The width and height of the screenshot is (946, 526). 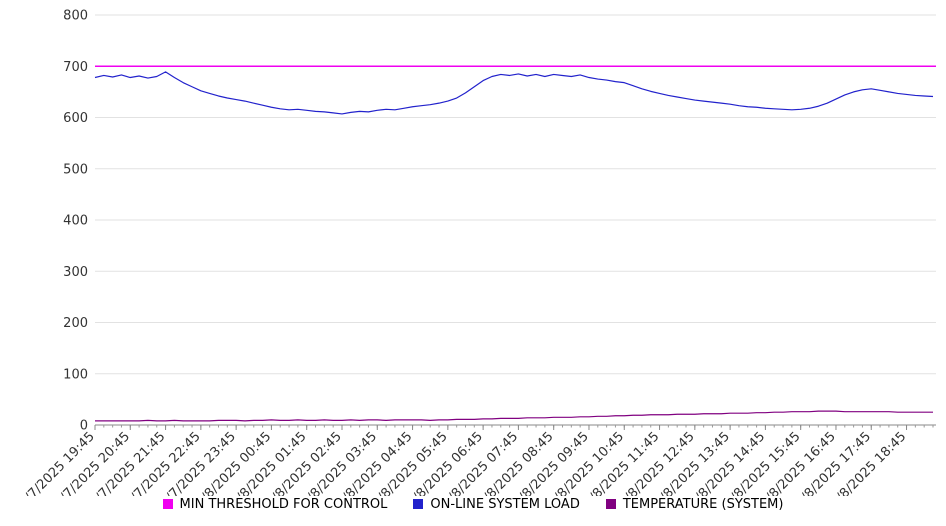 What do you see at coordinates (75, 221) in the screenshot?
I see `y-axis-tick-label: 400` at bounding box center [75, 221].